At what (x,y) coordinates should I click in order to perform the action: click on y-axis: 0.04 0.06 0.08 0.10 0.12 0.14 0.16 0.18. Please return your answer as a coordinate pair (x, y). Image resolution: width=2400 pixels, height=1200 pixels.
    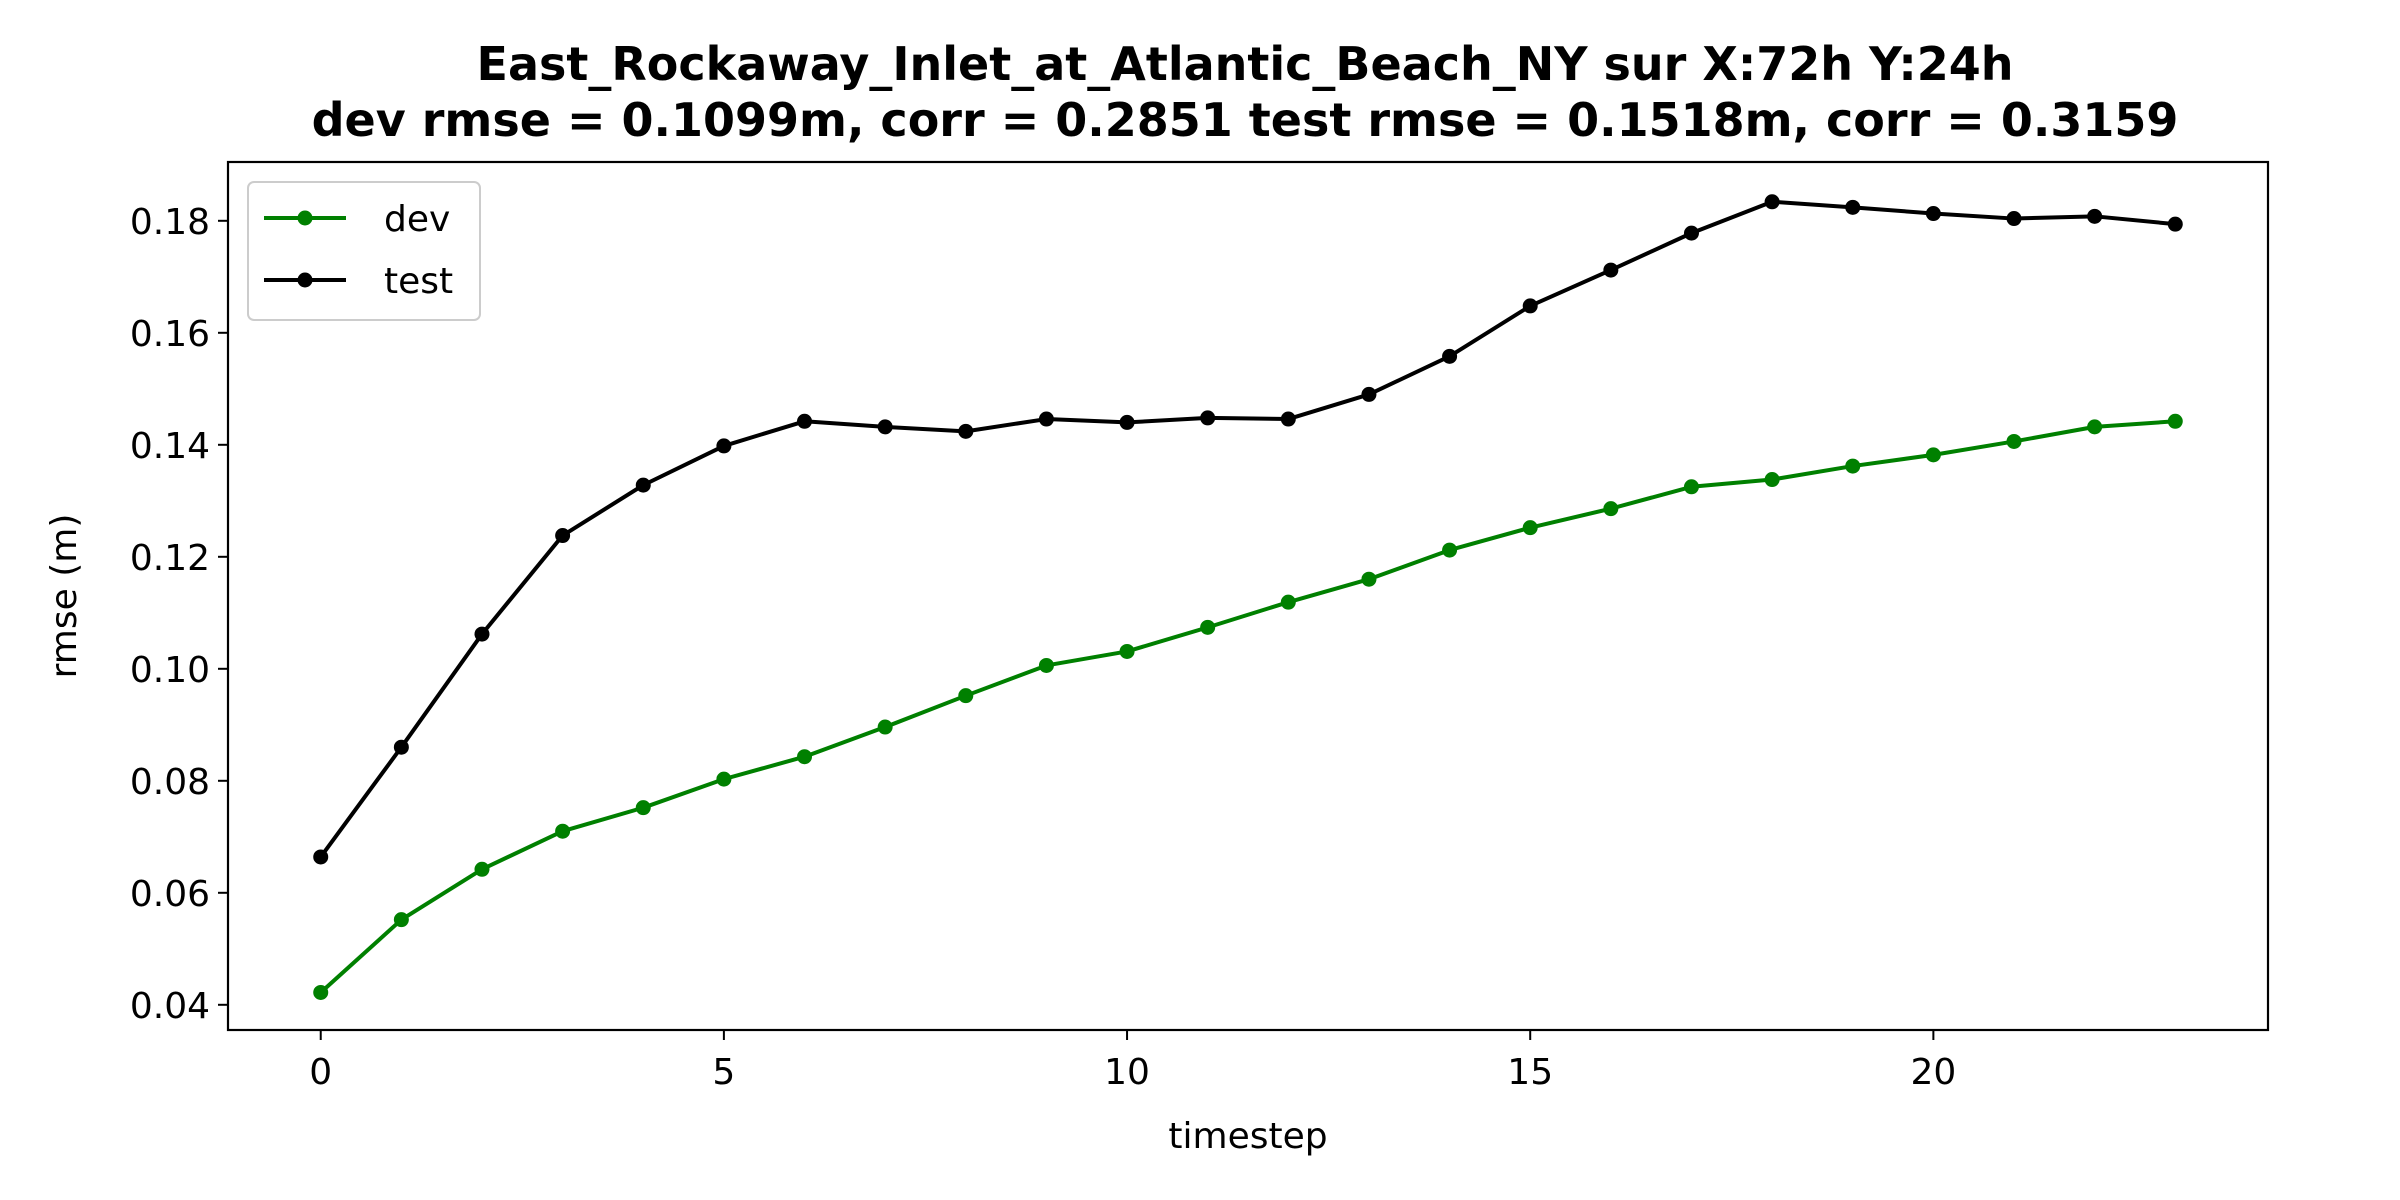
    Looking at the image, I should click on (179, 614).